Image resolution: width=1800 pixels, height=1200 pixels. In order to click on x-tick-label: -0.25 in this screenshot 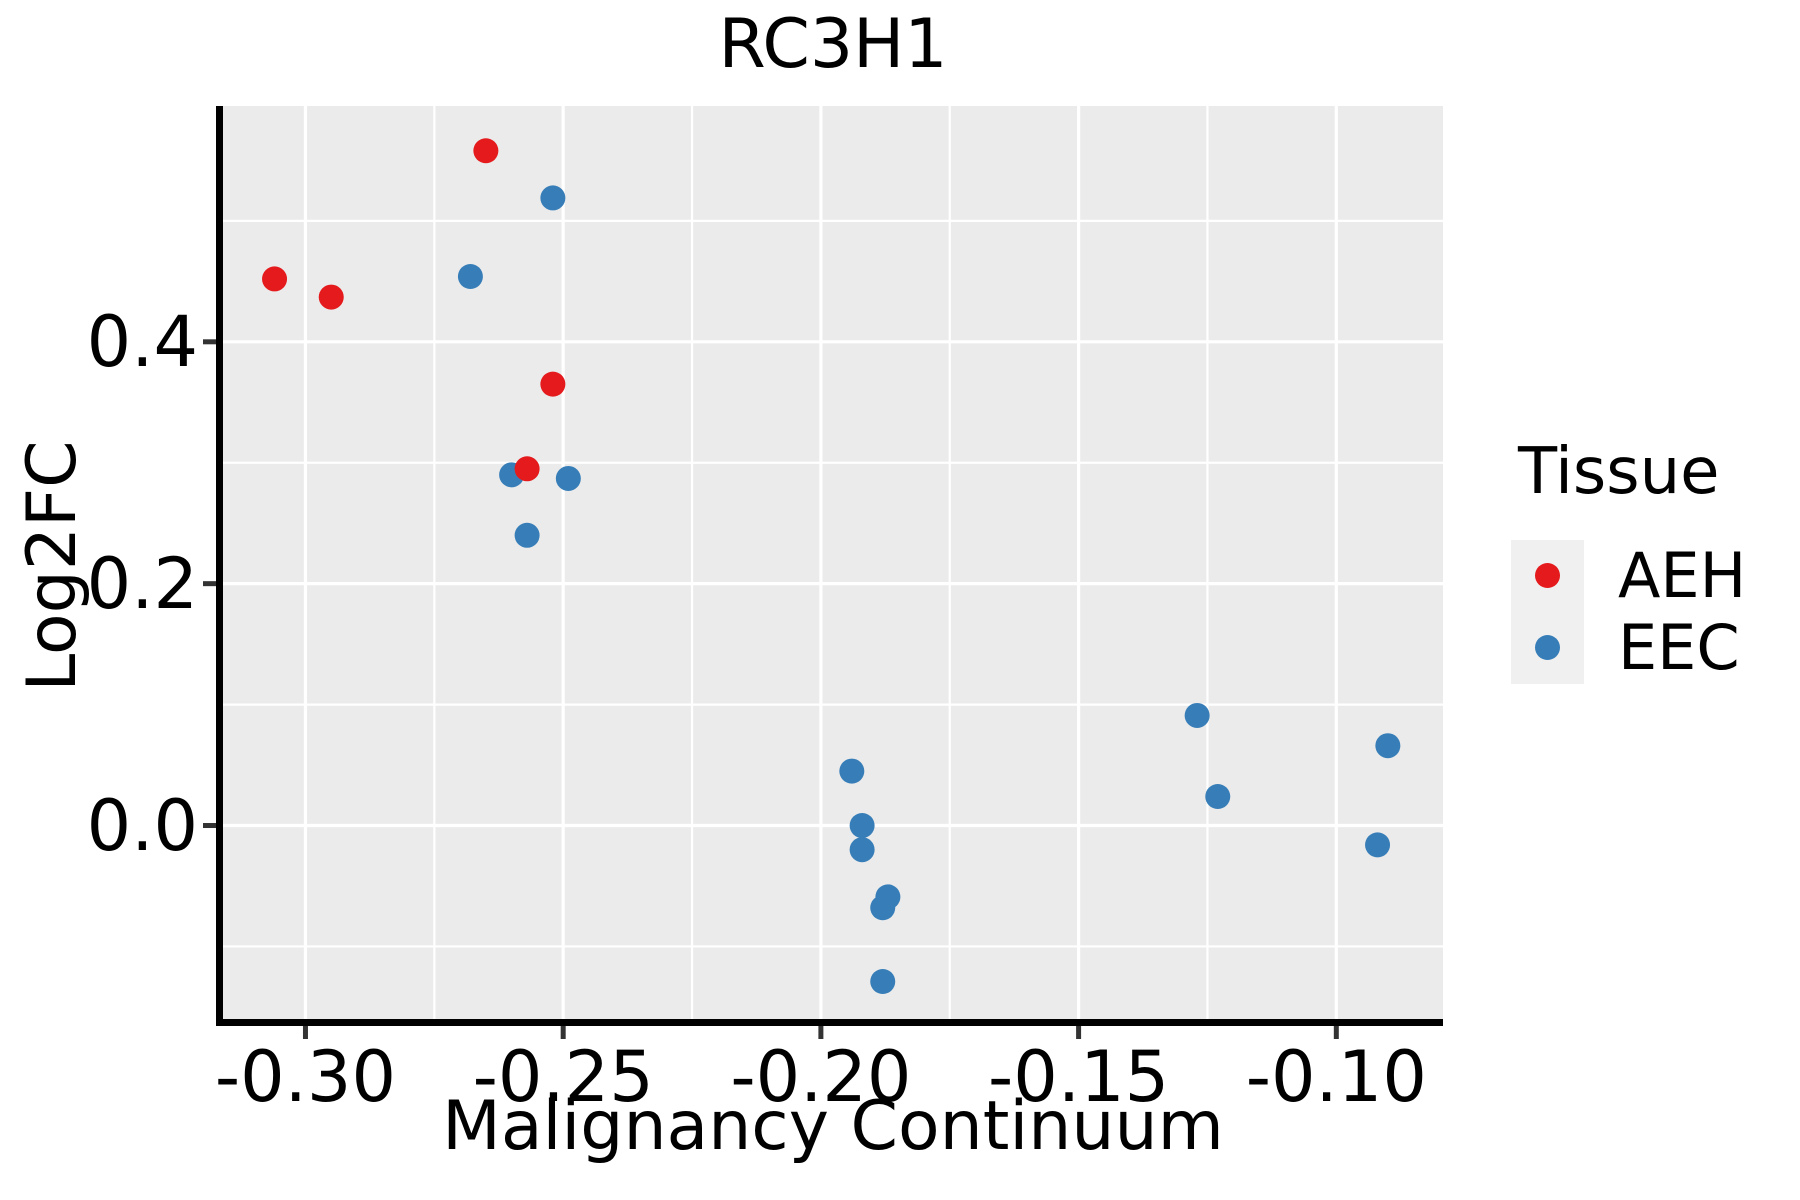, I will do `click(563, 1077)`.